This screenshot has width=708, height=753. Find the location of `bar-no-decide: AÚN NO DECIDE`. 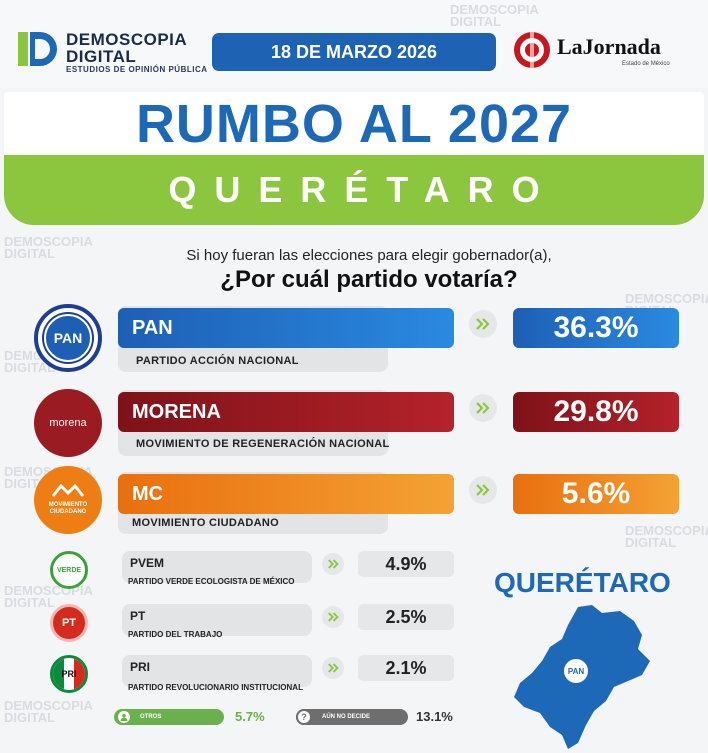

bar-no-decide: AÚN NO DECIDE is located at coordinates (352, 717).